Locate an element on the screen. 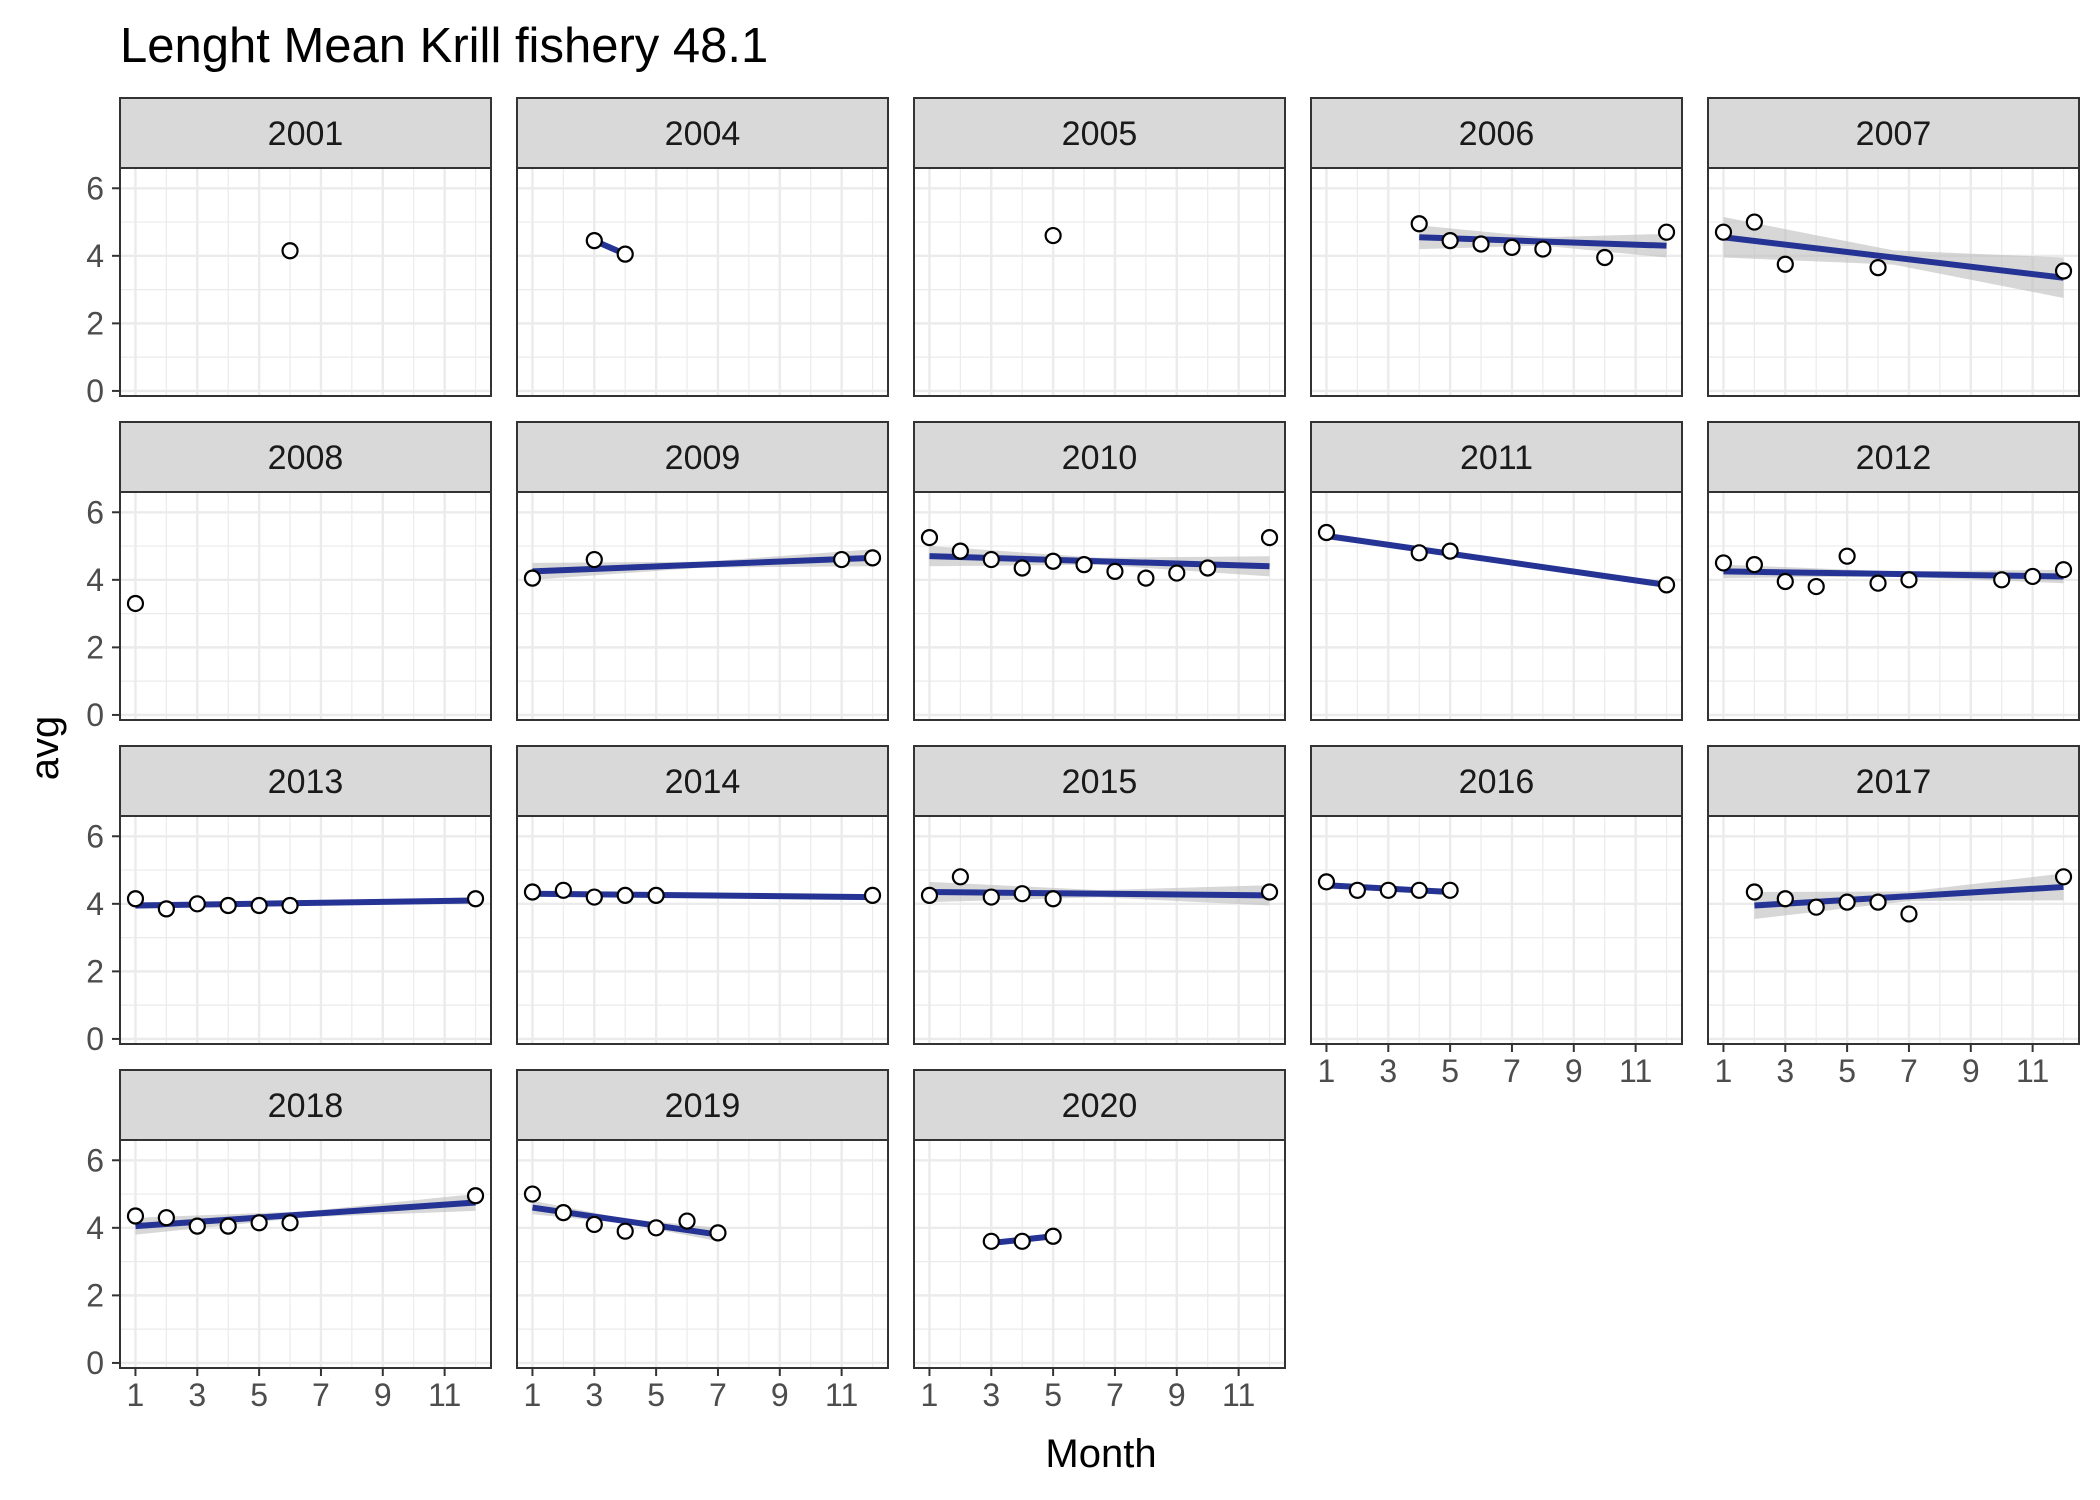 The width and height of the screenshot is (2100, 1500). plot-area-2020 is located at coordinates (1099, 1254).